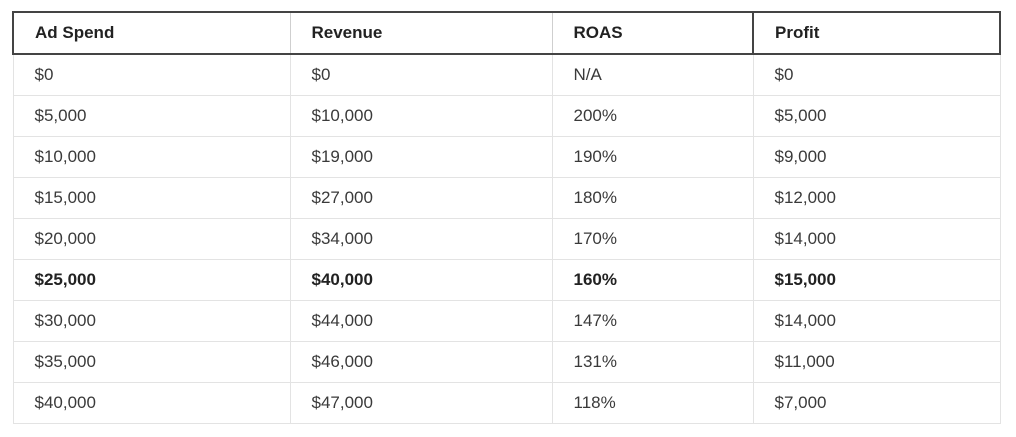 This screenshot has width=1016, height=437. Describe the element at coordinates (421, 157) in the screenshot. I see `cell-revenue: $19,000` at that location.